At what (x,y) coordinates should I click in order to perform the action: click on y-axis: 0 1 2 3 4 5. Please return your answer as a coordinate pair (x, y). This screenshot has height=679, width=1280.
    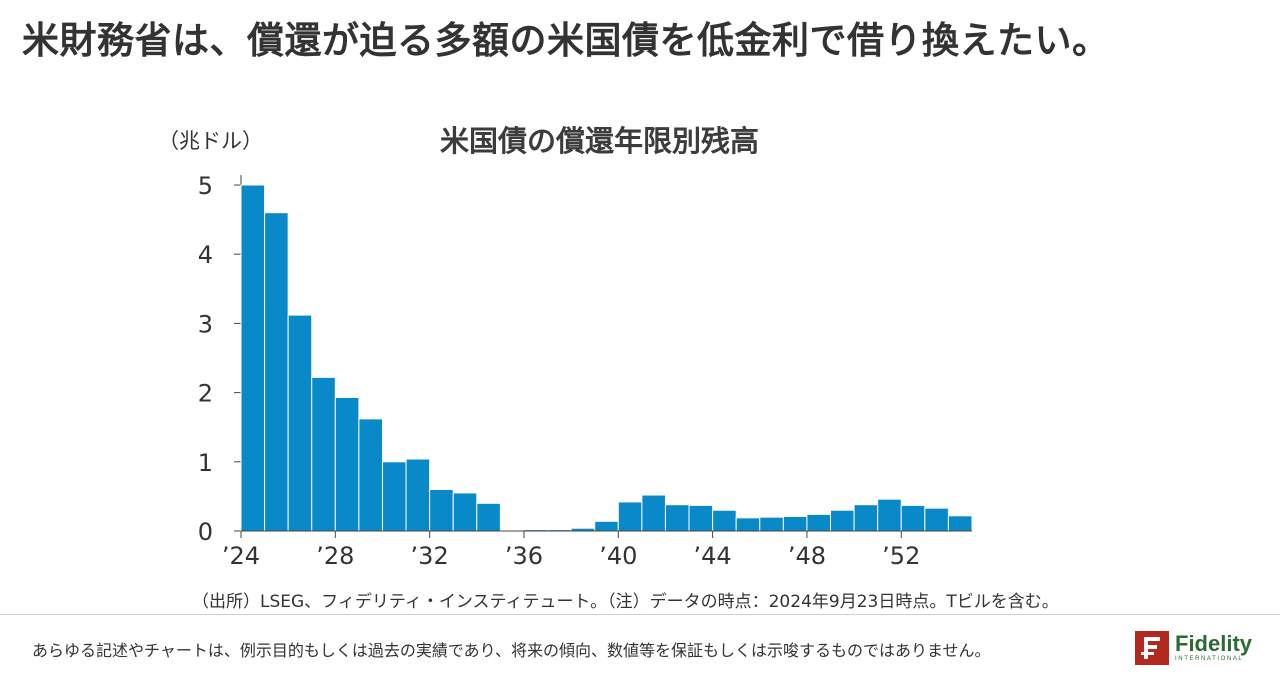
    Looking at the image, I should click on (220, 359).